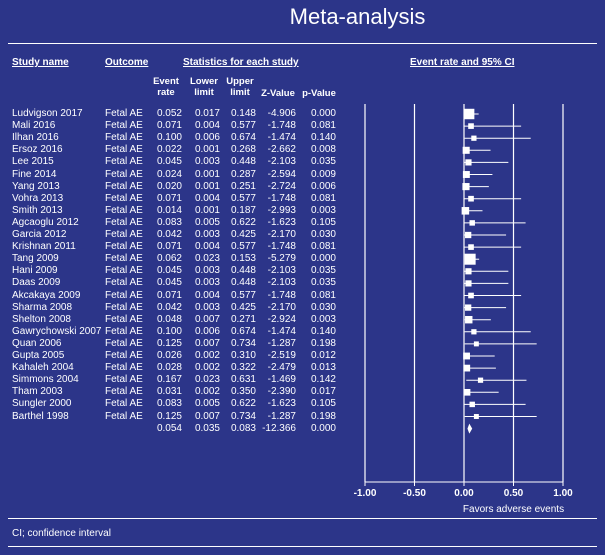  Describe the element at coordinates (243, 368) in the screenshot. I see `cell-upper: 0.322` at that location.